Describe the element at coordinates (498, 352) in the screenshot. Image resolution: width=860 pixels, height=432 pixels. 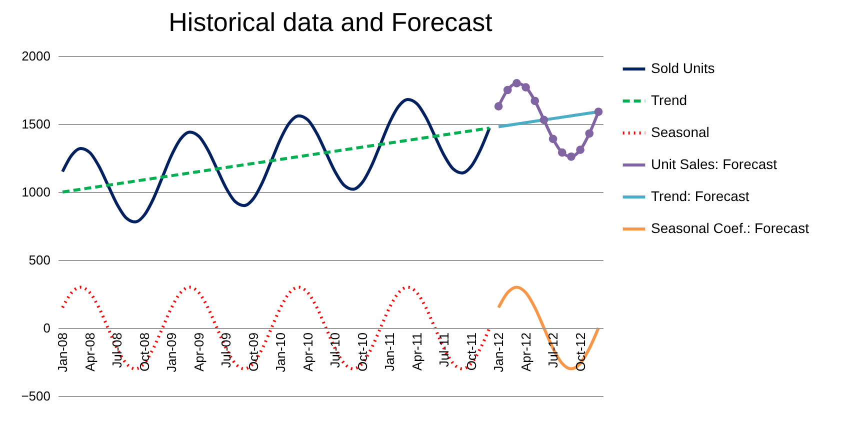
I see `x-tick-label: Jan-12` at that location.